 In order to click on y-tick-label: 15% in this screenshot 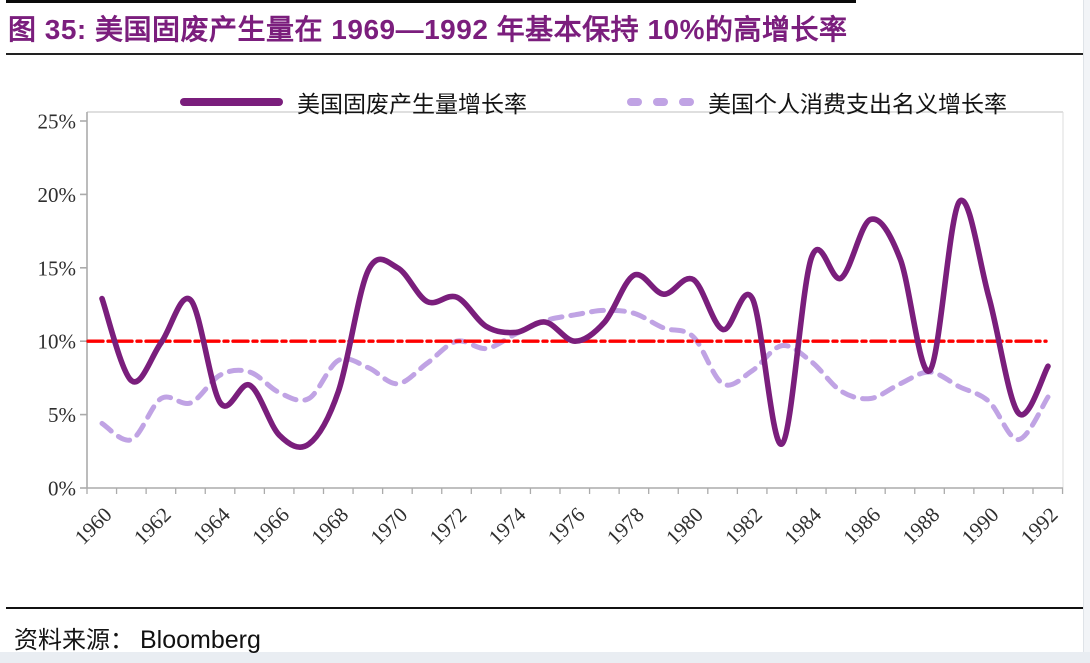, I will do `click(57, 268)`.